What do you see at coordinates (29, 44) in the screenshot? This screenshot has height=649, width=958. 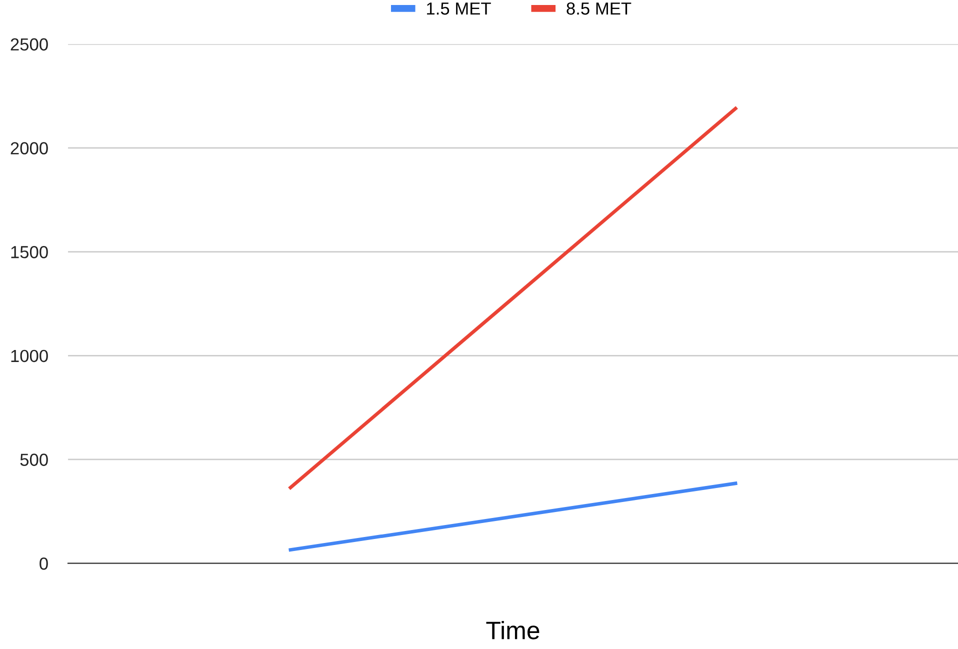 I see `y-tick-label: 2500` at bounding box center [29, 44].